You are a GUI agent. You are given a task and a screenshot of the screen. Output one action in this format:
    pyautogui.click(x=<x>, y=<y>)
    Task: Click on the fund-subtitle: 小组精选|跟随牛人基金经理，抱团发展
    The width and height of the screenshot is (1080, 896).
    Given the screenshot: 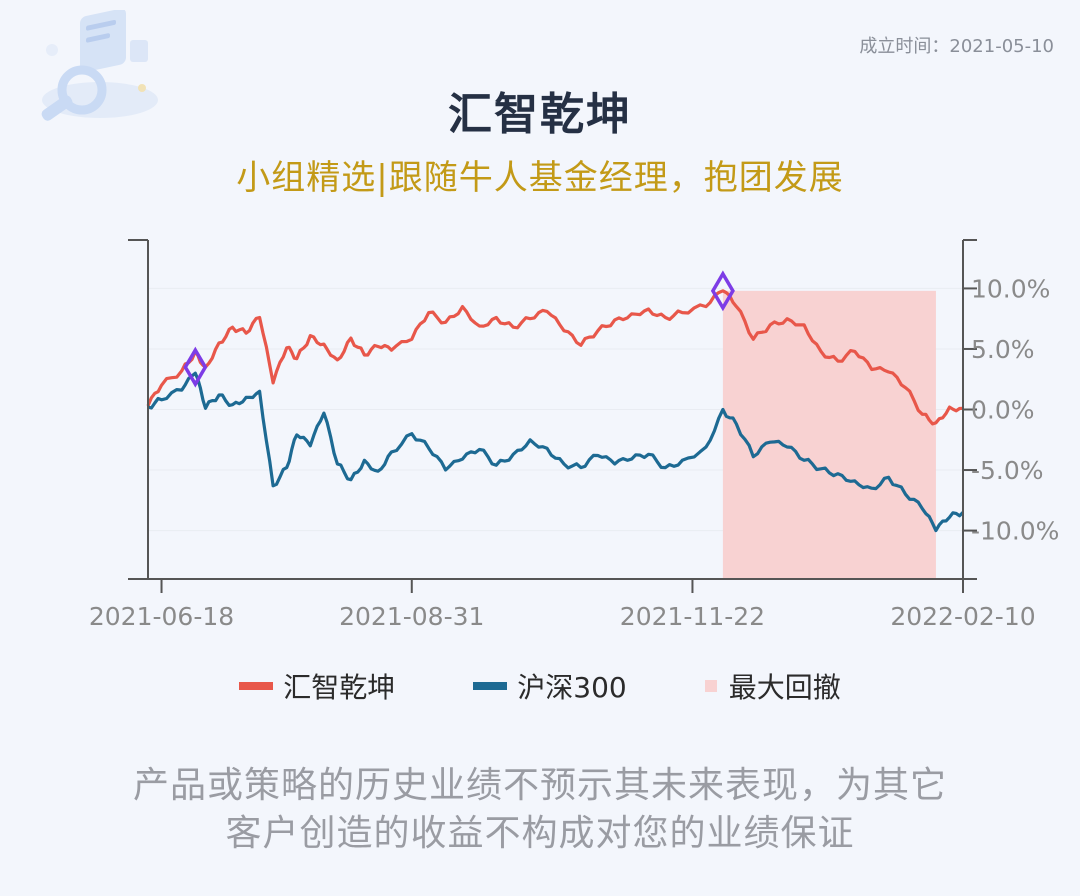 What is the action you would take?
    pyautogui.click(x=540, y=178)
    